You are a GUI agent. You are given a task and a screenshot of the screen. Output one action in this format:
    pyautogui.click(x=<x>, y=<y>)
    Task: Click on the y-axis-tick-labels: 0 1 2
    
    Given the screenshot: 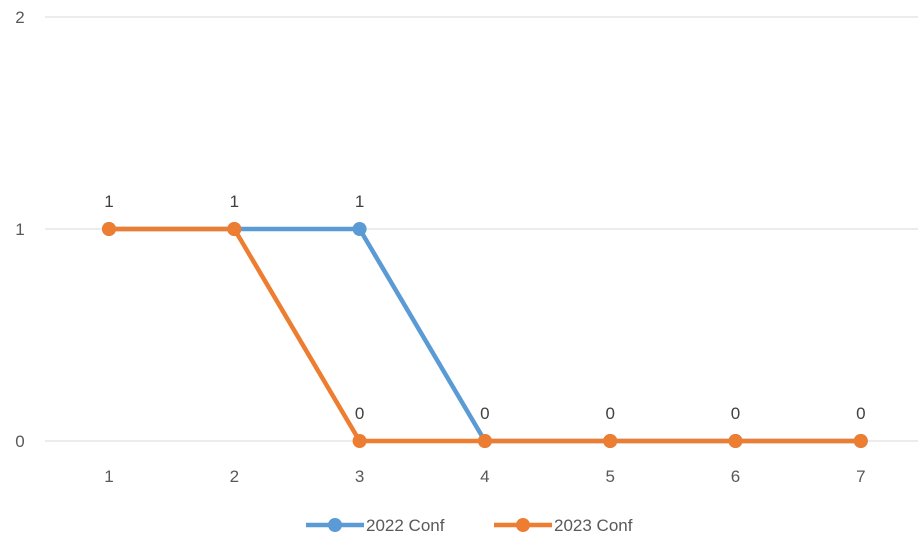 What is the action you would take?
    pyautogui.click(x=19, y=229)
    